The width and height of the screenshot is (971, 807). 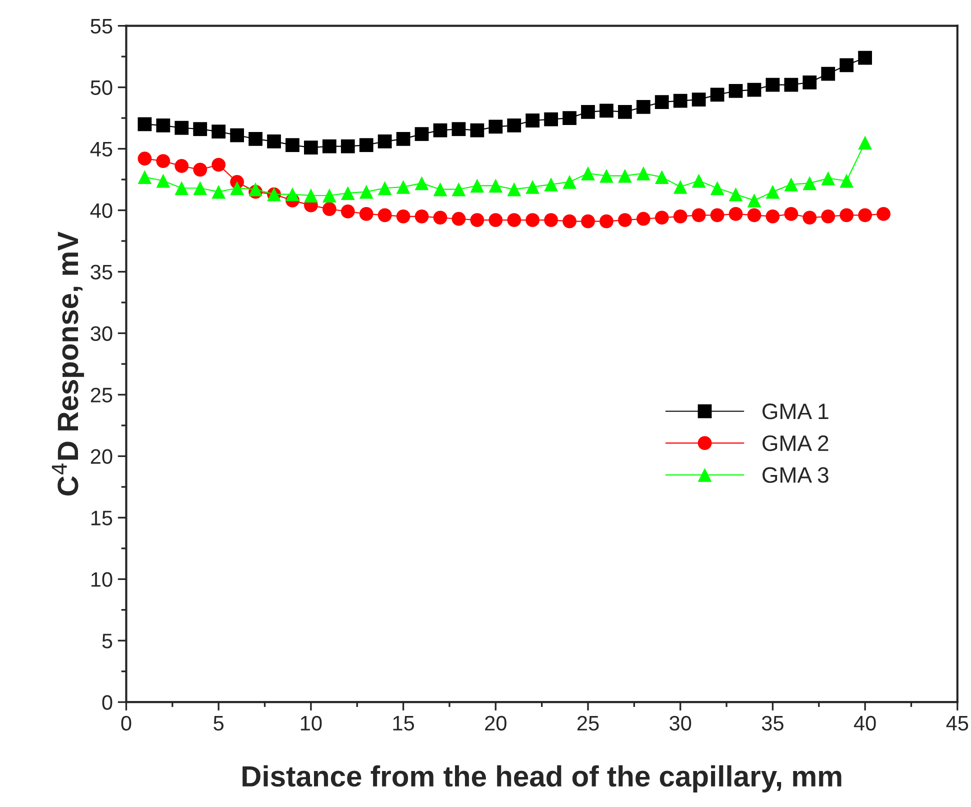 What do you see at coordinates (865, 723) in the screenshot?
I see `x-tick-label: 40` at bounding box center [865, 723].